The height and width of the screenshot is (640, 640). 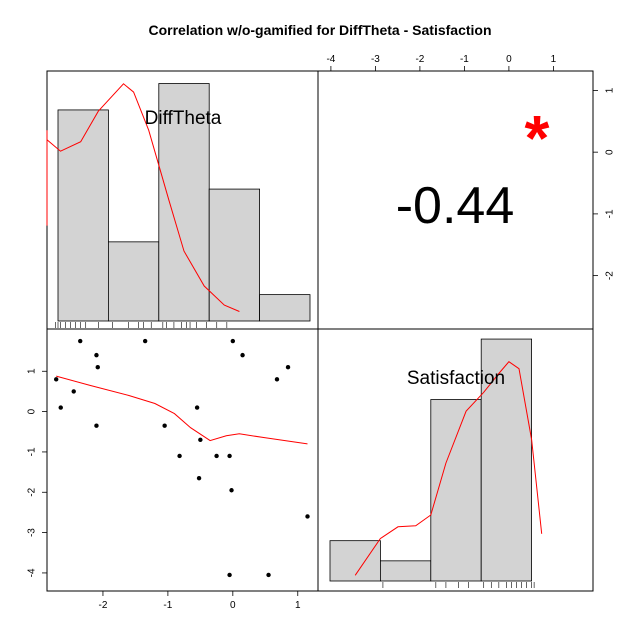 I want to click on satisfaction-histogram-bars, so click(x=431, y=460).